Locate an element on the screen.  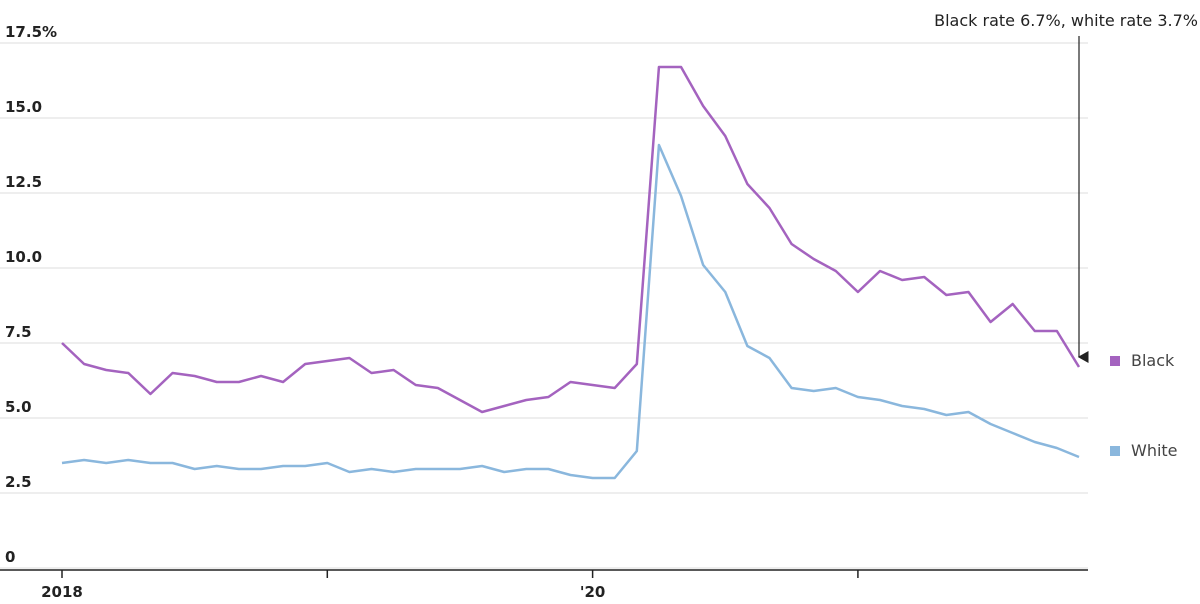
legend-label: White is located at coordinates (1154, 450).